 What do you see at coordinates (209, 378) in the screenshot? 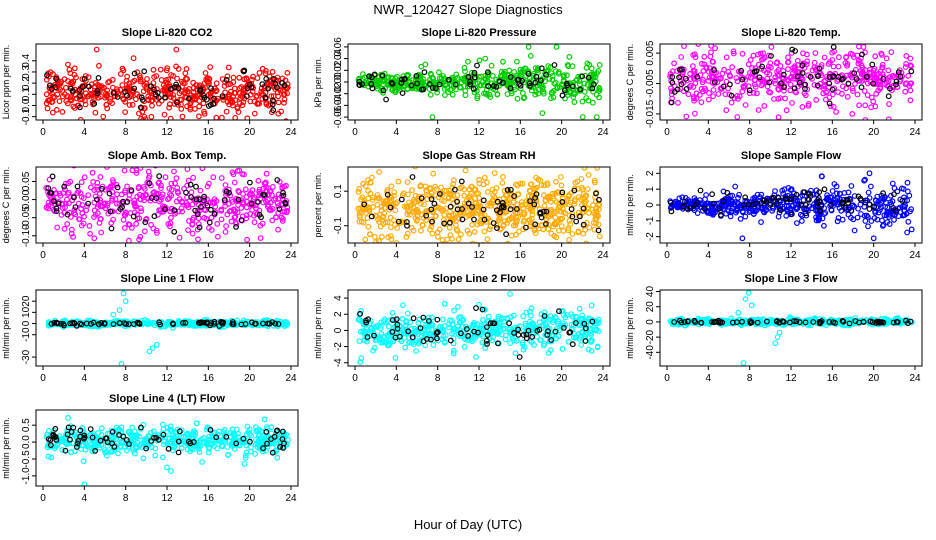
I see `x-tick-label: 16` at bounding box center [209, 378].